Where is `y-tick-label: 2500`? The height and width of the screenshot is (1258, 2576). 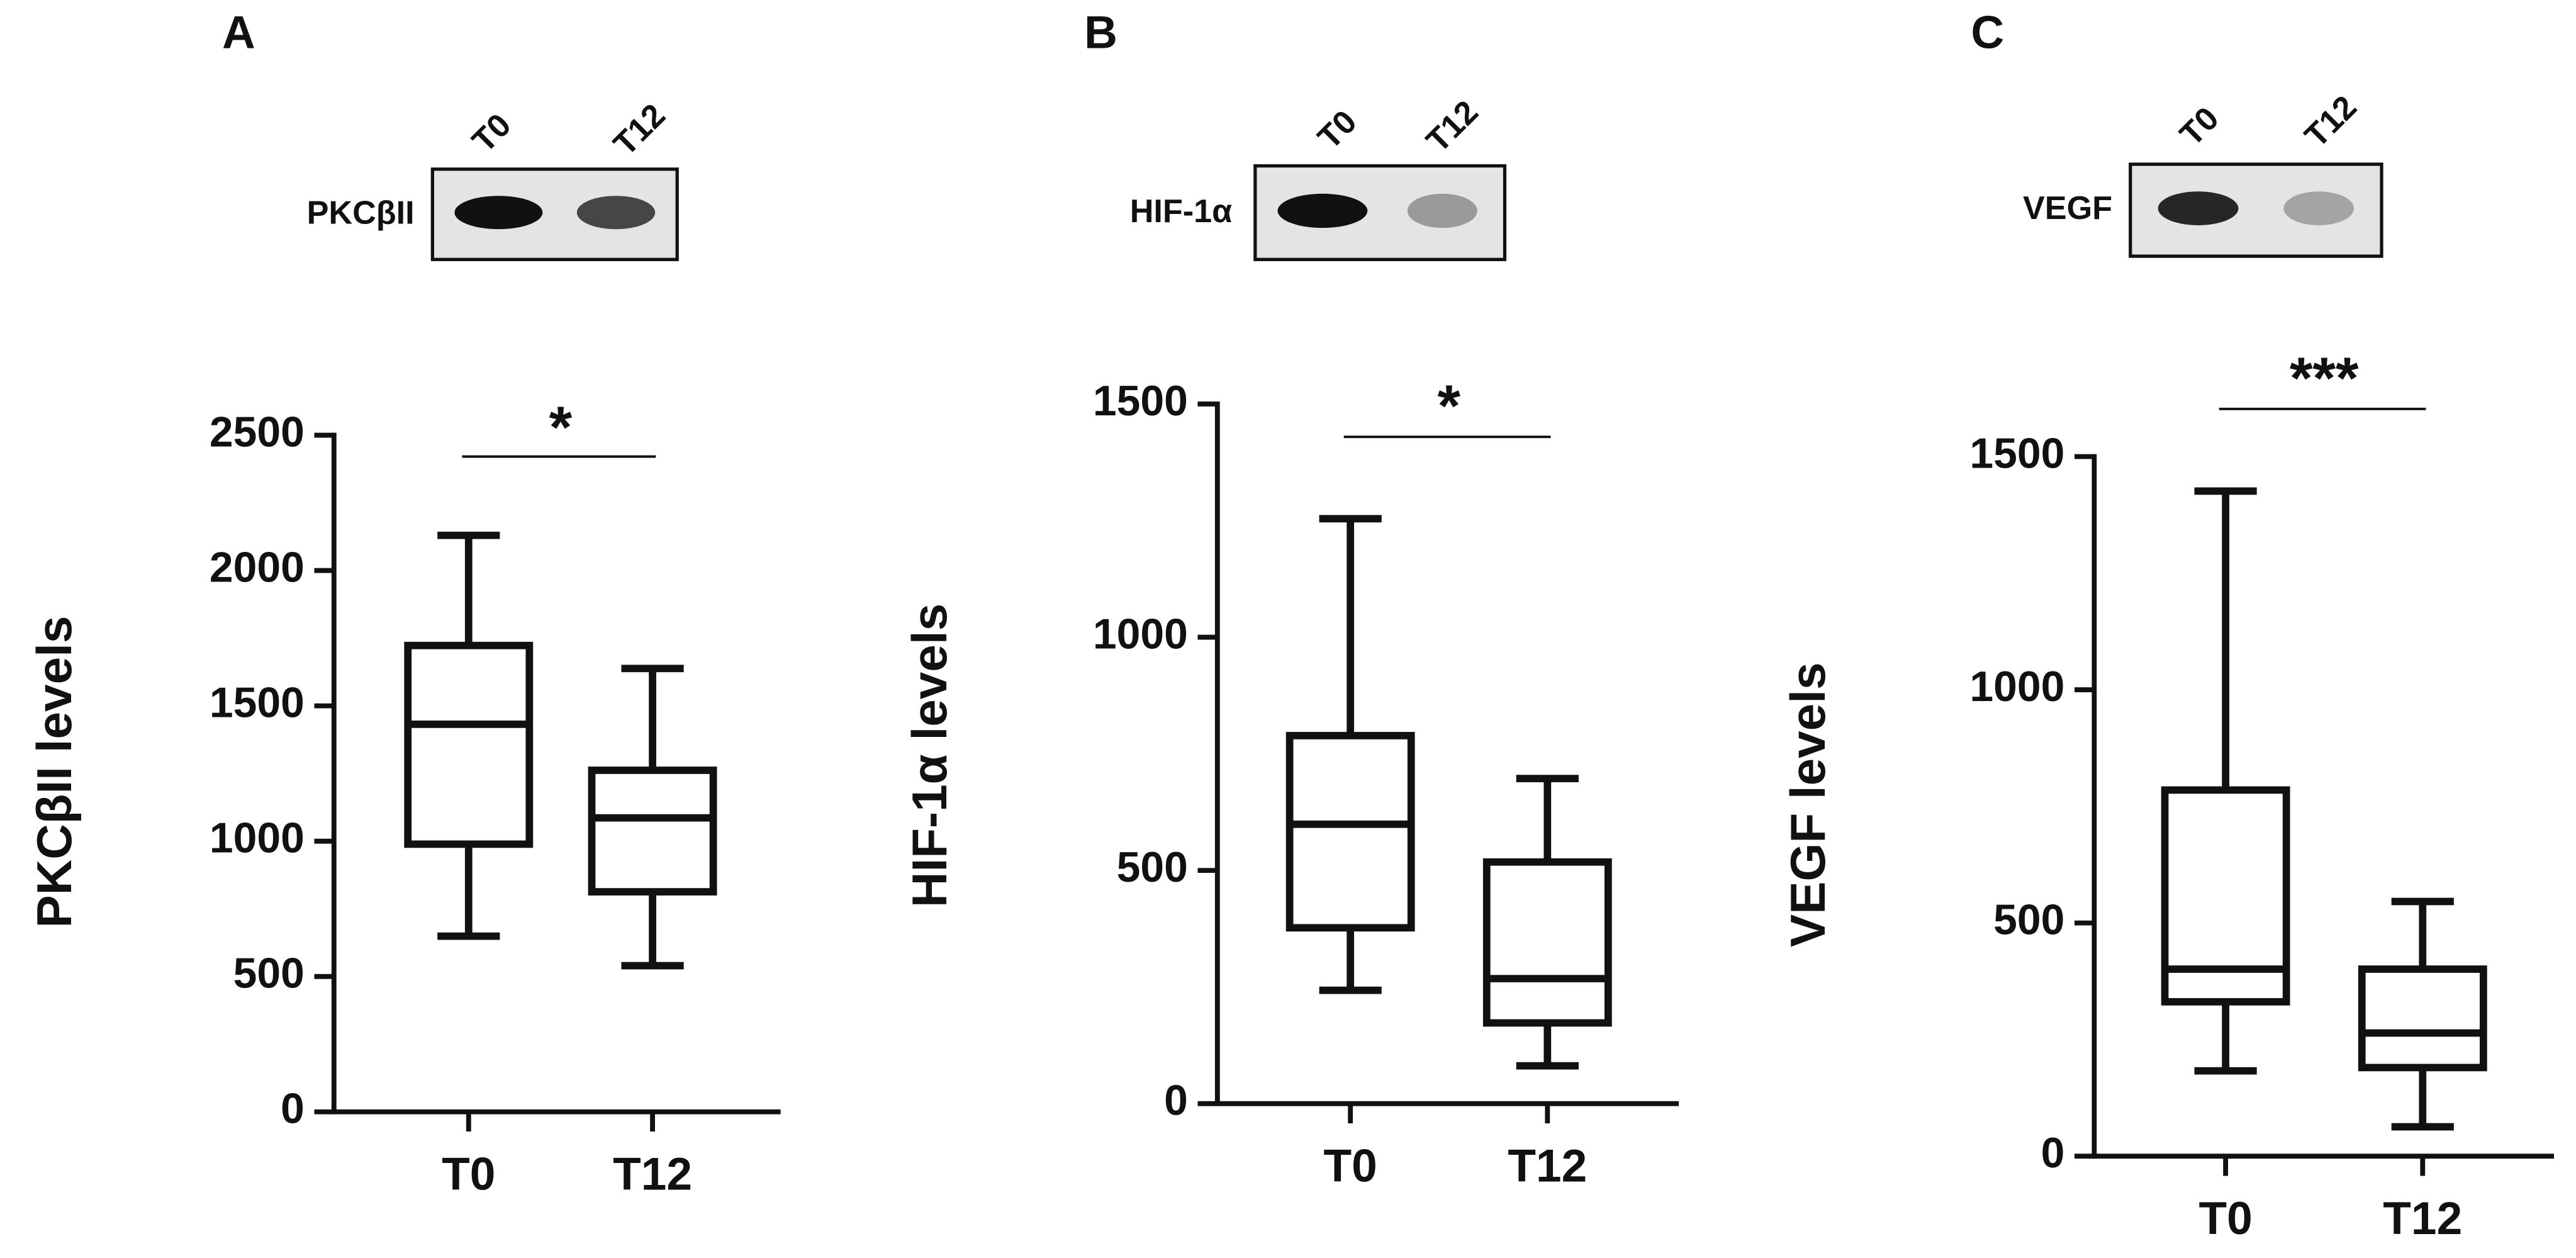 y-tick-label: 2500 is located at coordinates (257, 432).